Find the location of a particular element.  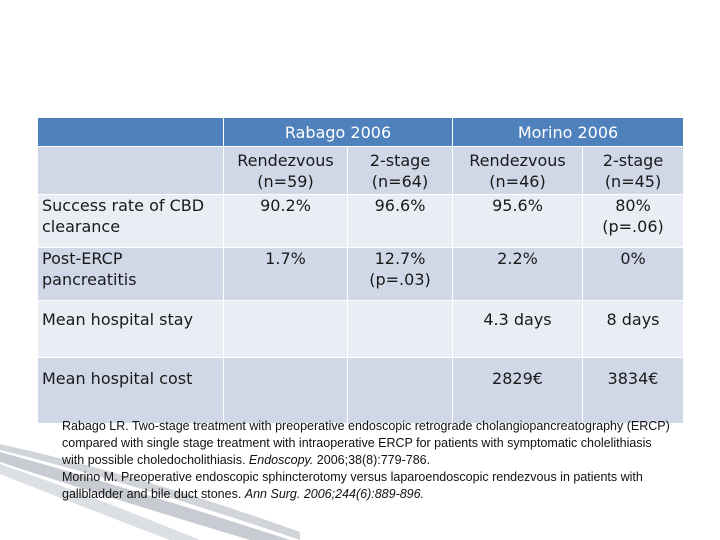

group-header-row: Rabago 2006 Morino 2006 is located at coordinates (361, 132).